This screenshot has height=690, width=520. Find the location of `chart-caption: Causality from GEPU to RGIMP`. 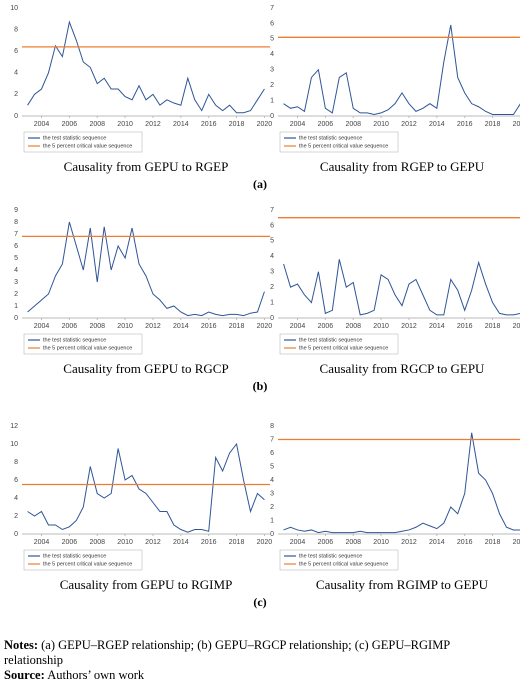

chart-caption: Causality from GEPU to RGIMP is located at coordinates (146, 584).